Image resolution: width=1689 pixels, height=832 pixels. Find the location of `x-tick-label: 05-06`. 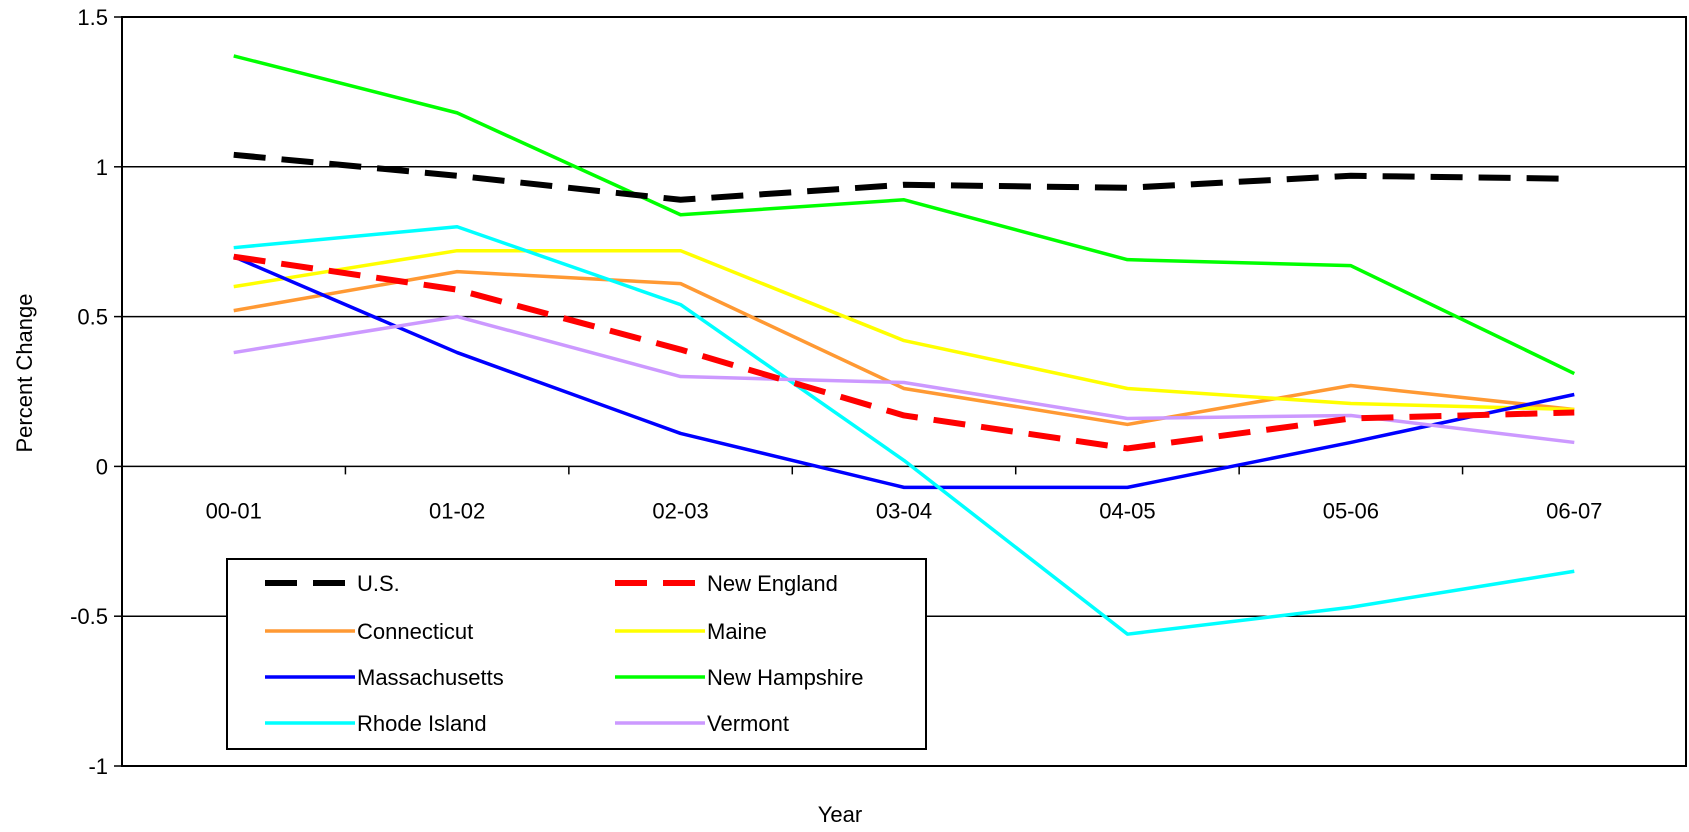

x-tick-label: 05-06 is located at coordinates (1351, 510).